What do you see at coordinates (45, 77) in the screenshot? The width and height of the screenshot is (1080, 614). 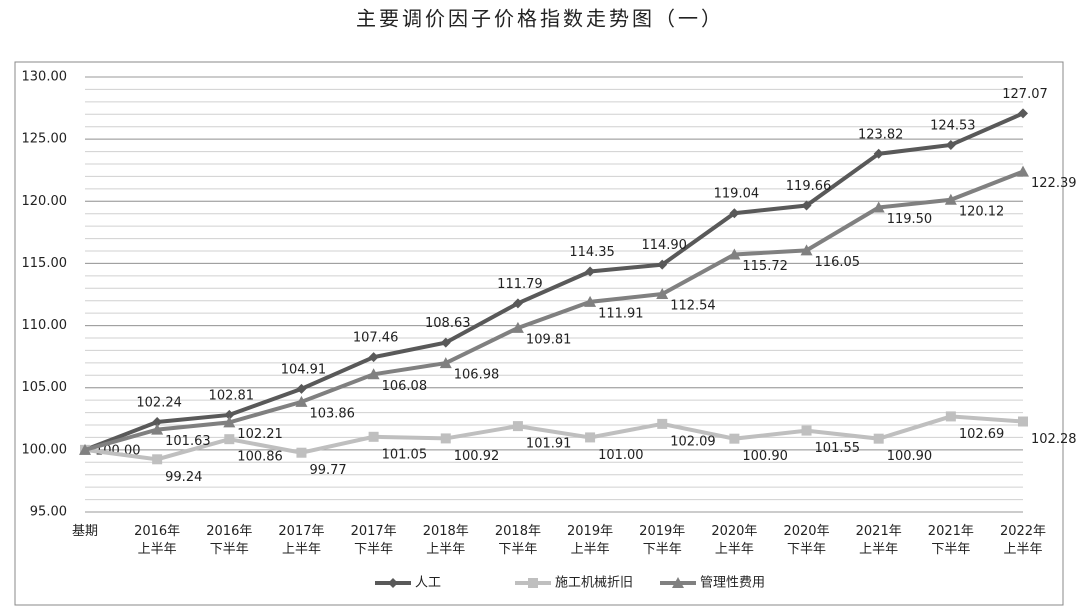 I see `y-tick-label: 130.00` at bounding box center [45, 77].